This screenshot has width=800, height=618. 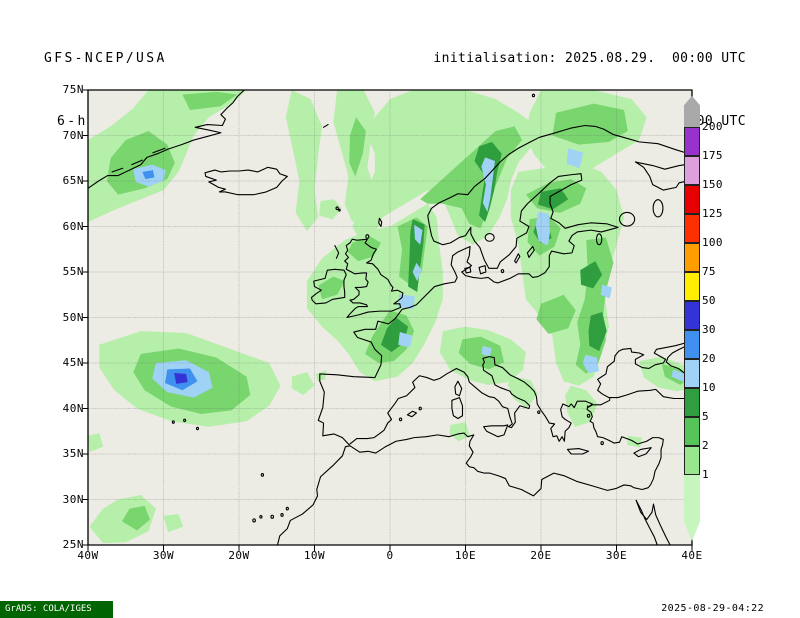 I want to click on lon-tick-label: 10W, so click(x=314, y=555).